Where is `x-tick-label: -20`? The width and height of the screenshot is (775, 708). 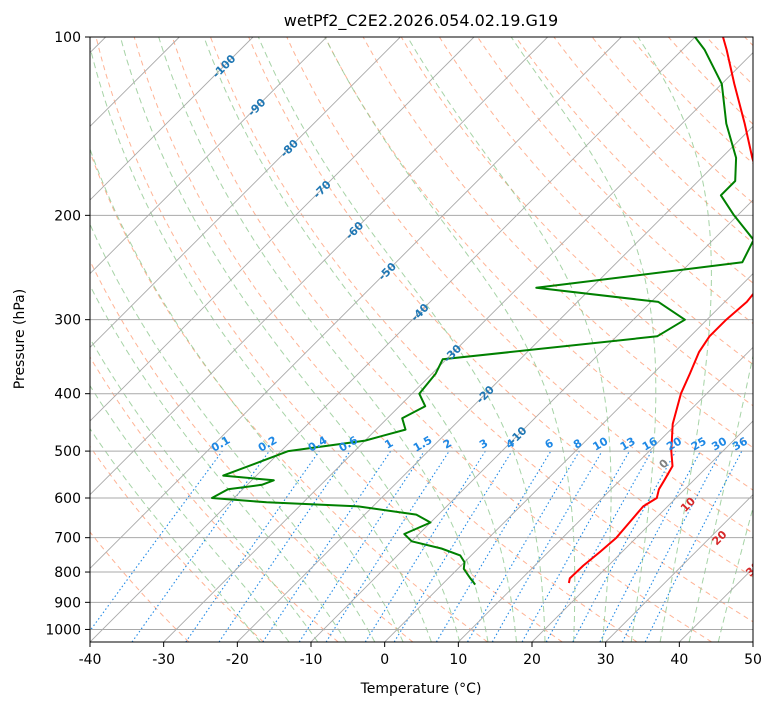 x-tick-label: -20 is located at coordinates (237, 660).